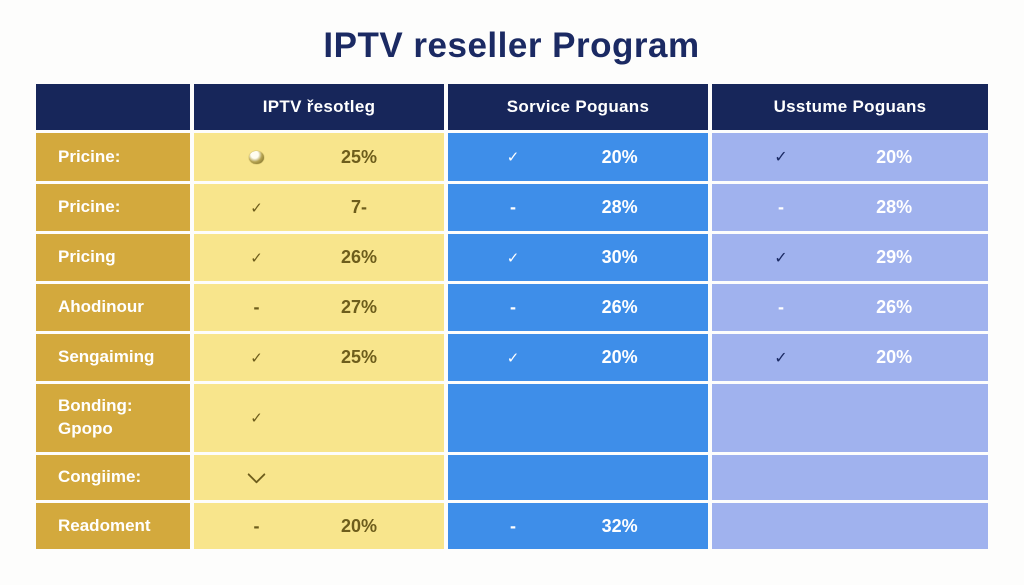 The height and width of the screenshot is (585, 1024). I want to click on plan-cell: 25%, so click(319, 157).